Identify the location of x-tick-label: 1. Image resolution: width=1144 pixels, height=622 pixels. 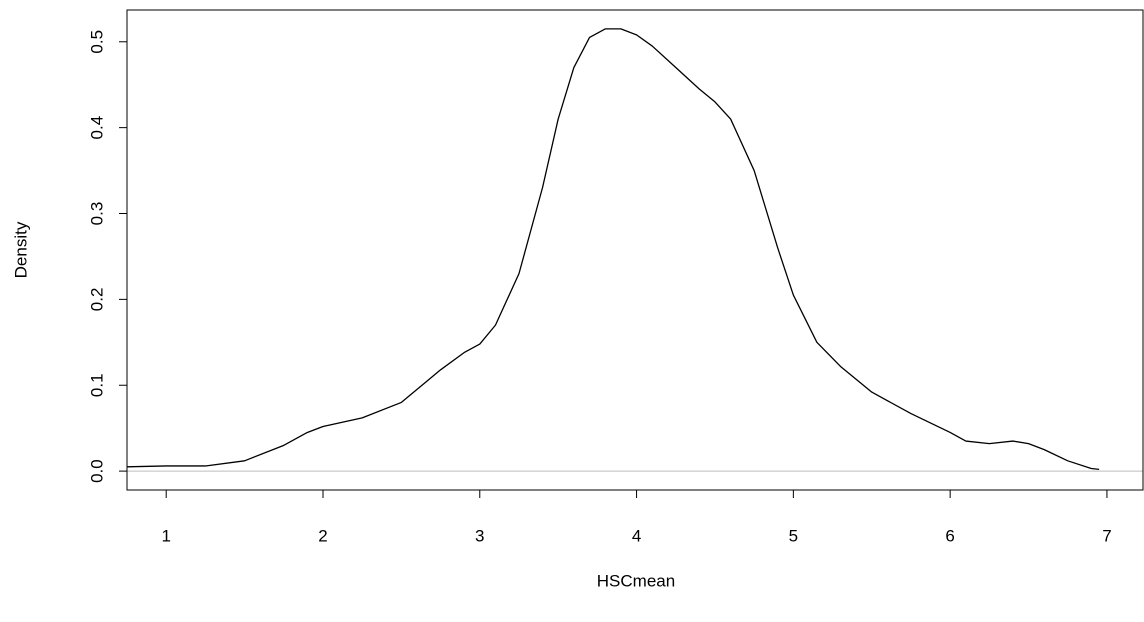
(165, 535).